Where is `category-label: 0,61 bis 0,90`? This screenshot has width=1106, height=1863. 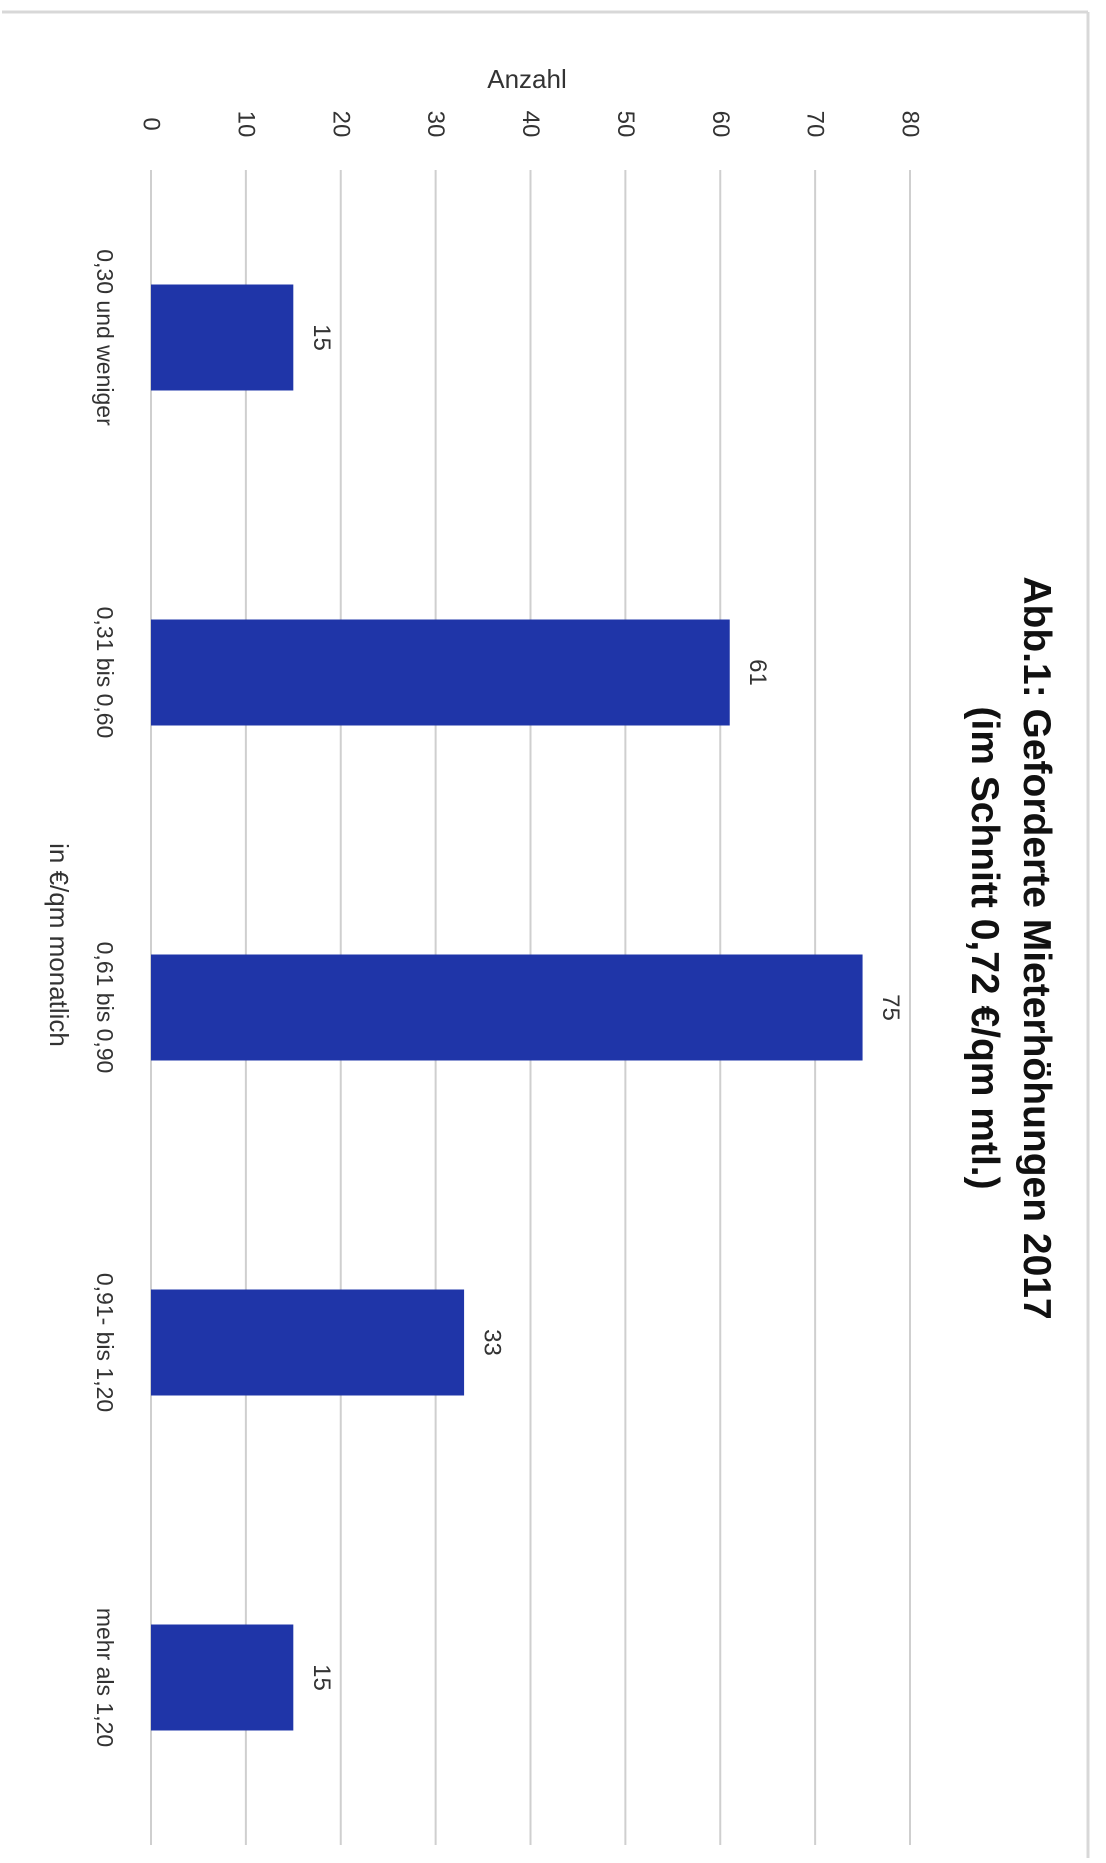
category-label: 0,61 bis 0,90 is located at coordinates (105, 1008).